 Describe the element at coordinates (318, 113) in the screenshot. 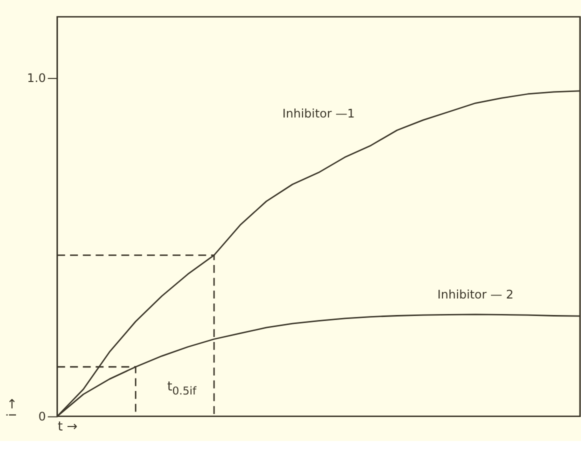

I see `text: Inhibitor —1` at that location.